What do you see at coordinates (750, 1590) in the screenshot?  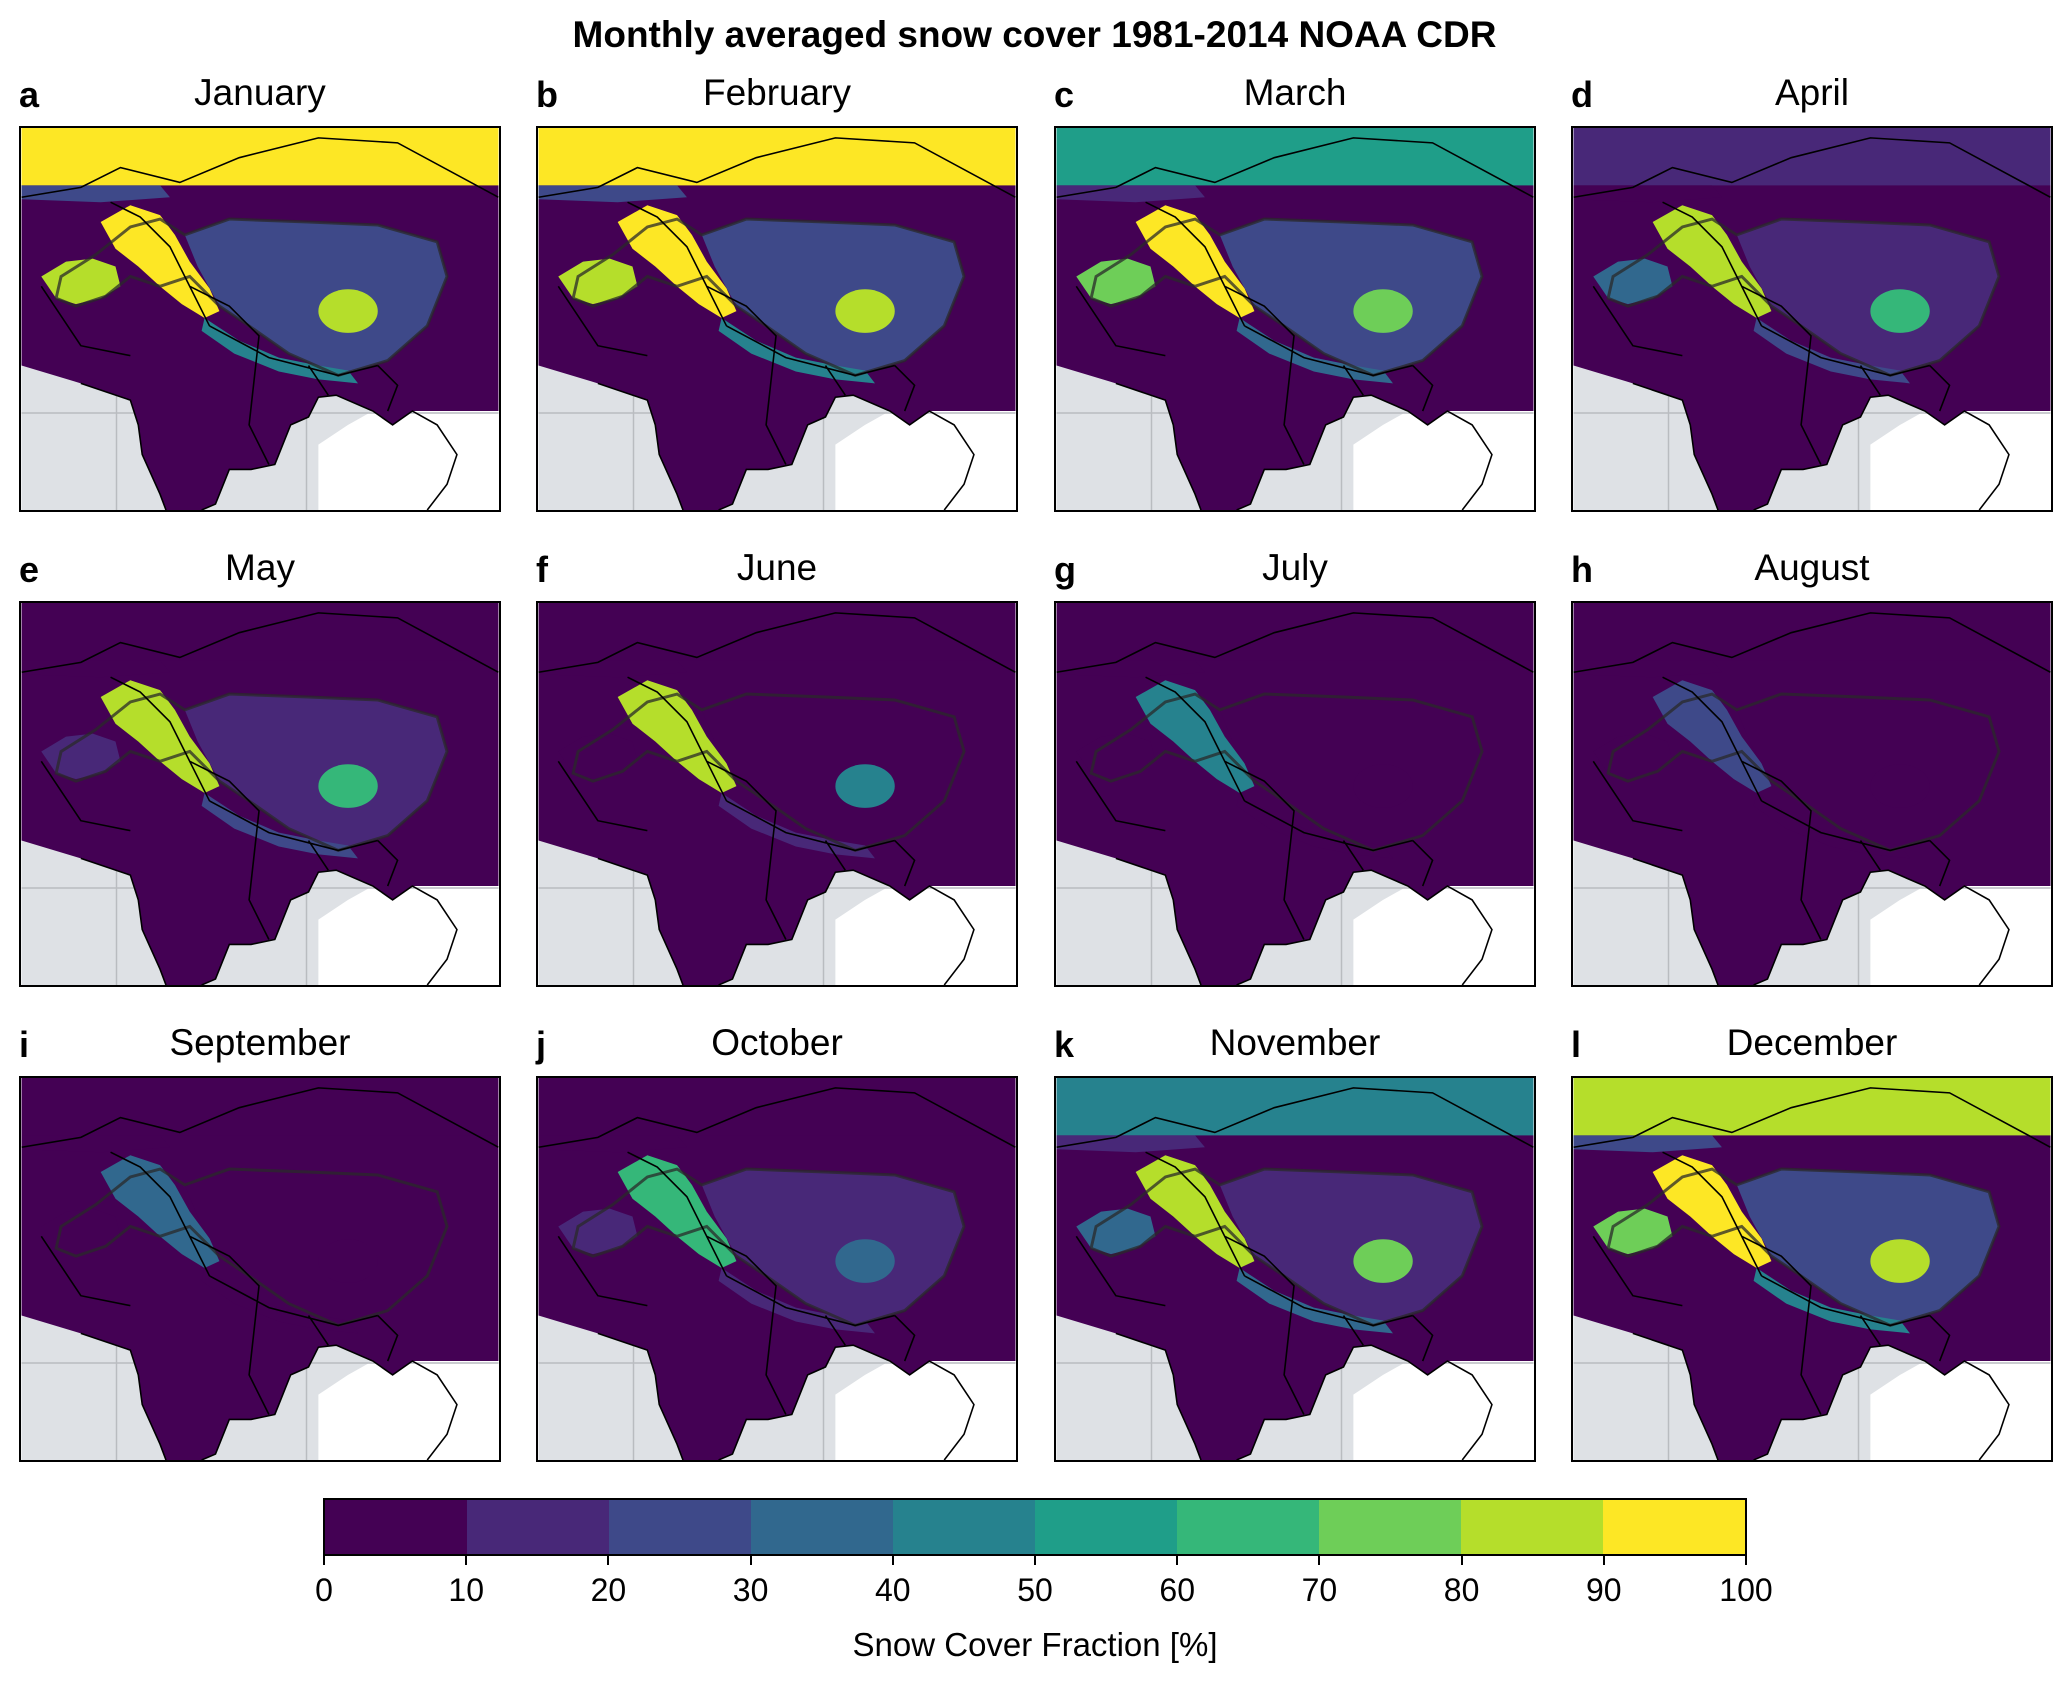 I see `colorbar-tick-label: 30` at bounding box center [750, 1590].